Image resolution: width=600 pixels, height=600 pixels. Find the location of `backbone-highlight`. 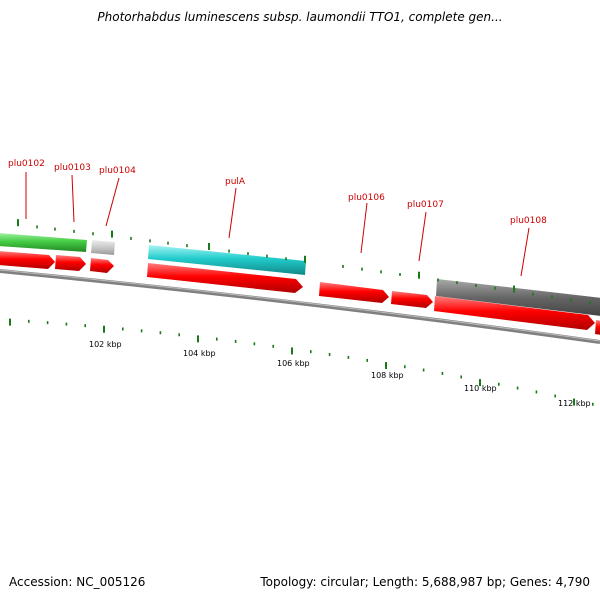

backbone-highlight is located at coordinates (300, 305).